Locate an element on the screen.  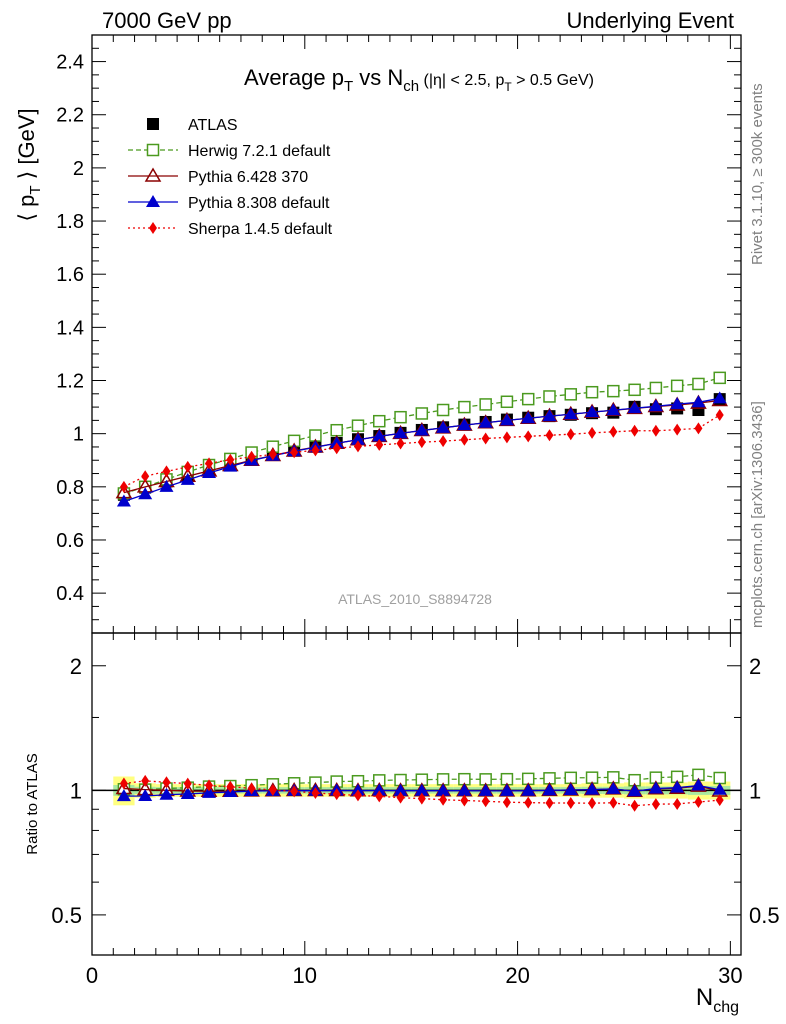
y-tick-label: 1.8 is located at coordinates (70, 222).